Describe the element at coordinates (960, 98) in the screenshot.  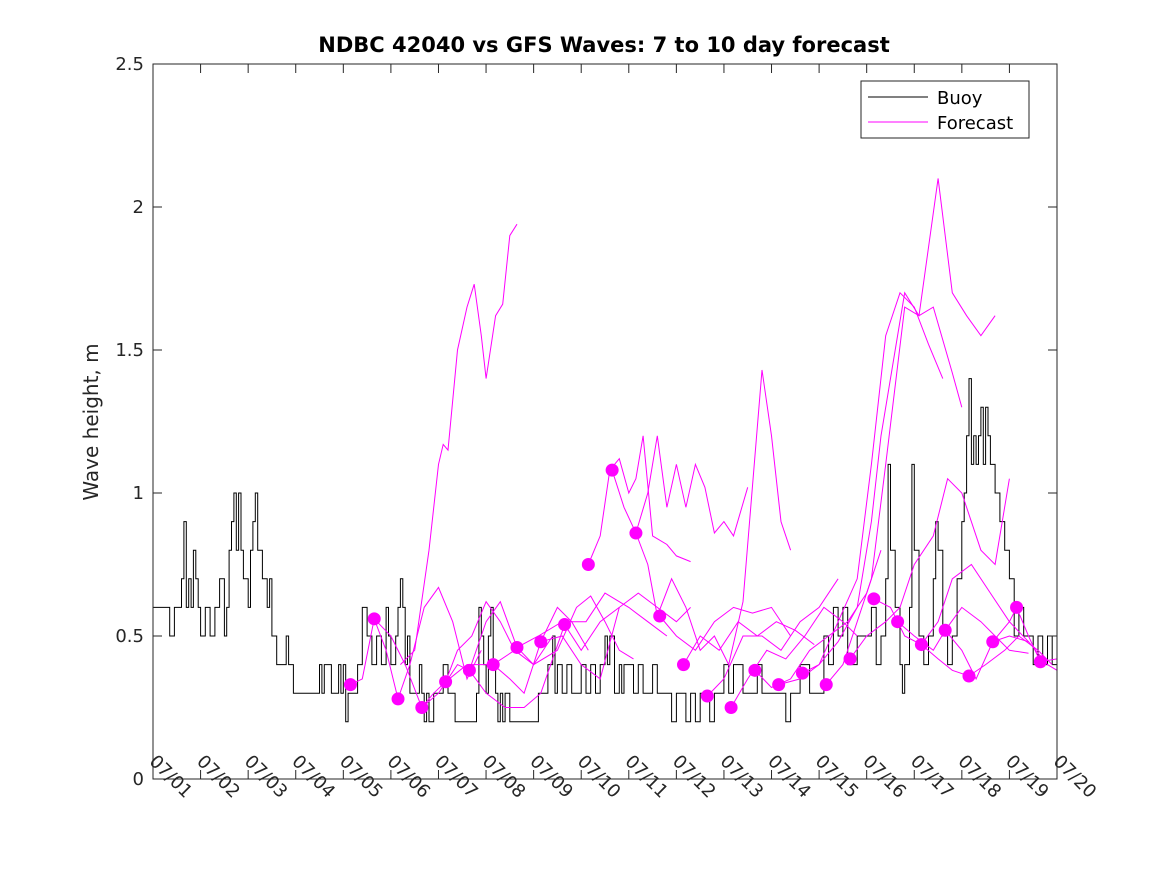
I see `legend-buoy-label: Buoy` at that location.